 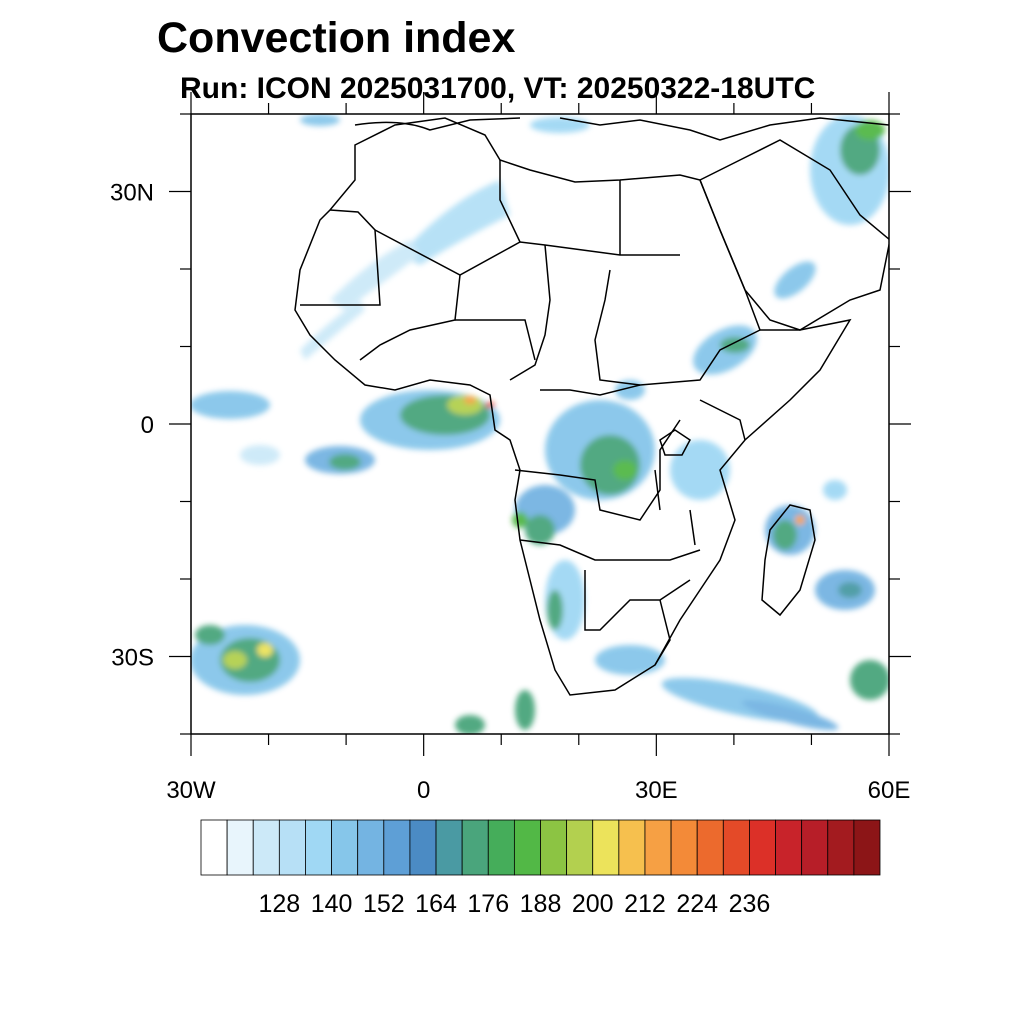 I want to click on arabia-coastline, so click(x=794, y=235).